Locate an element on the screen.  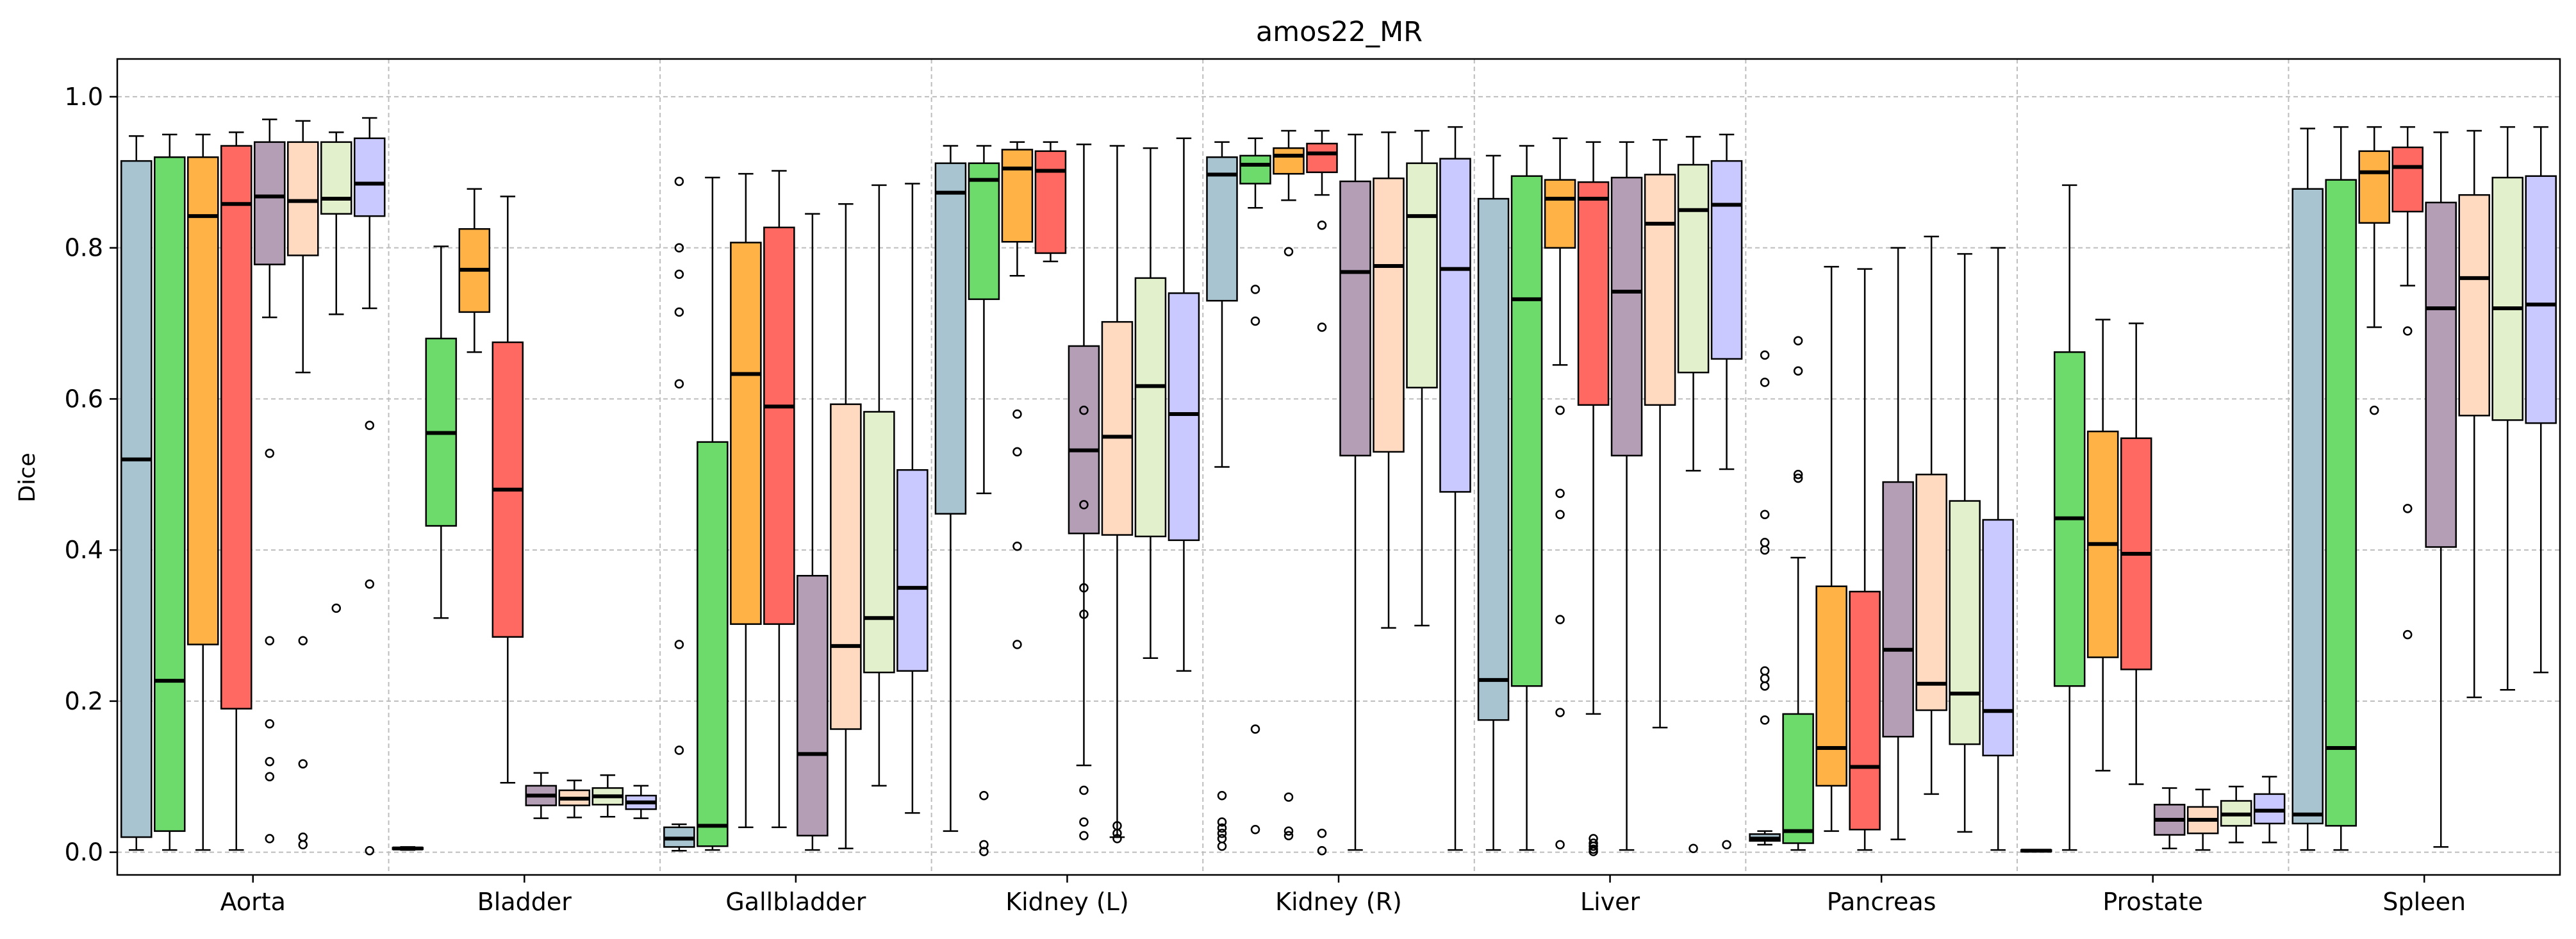
chart-title: amos22_MR is located at coordinates (1339, 32).